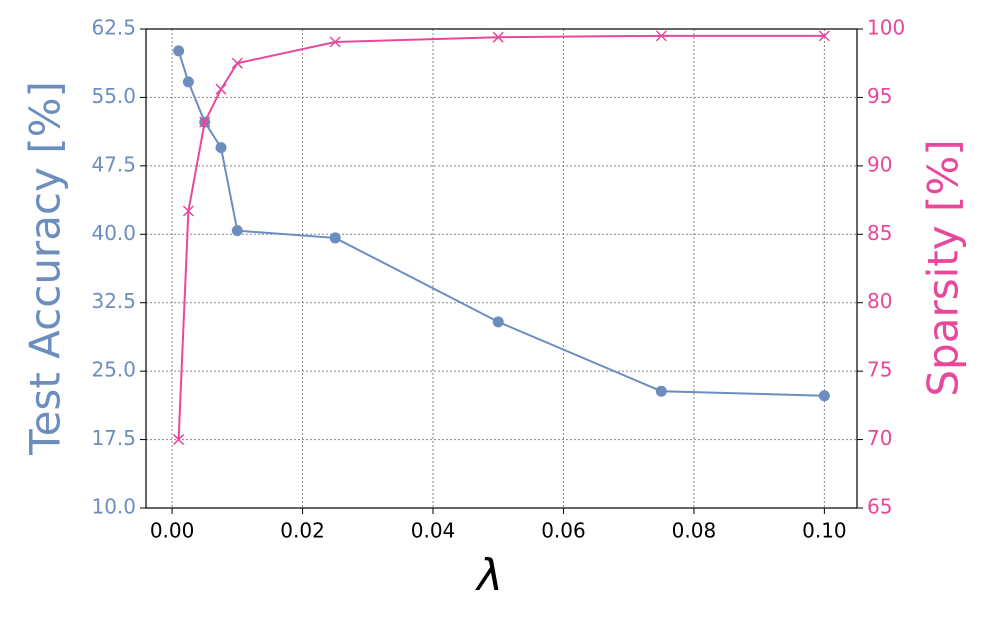  Describe the element at coordinates (113, 507) in the screenshot. I see `y-tick-label: 10.0` at that location.